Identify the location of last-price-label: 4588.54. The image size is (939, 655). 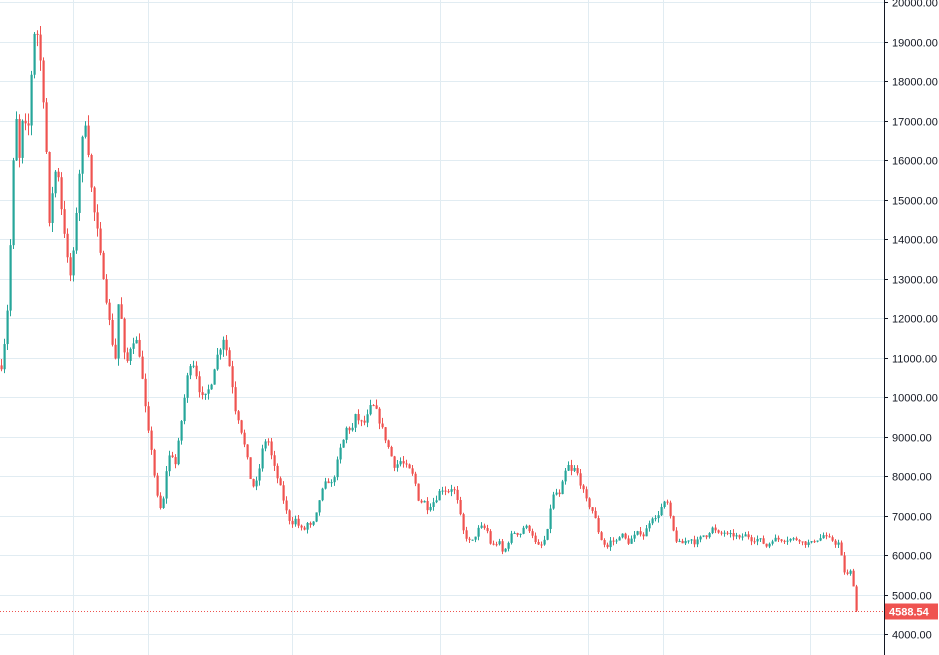
(909, 613).